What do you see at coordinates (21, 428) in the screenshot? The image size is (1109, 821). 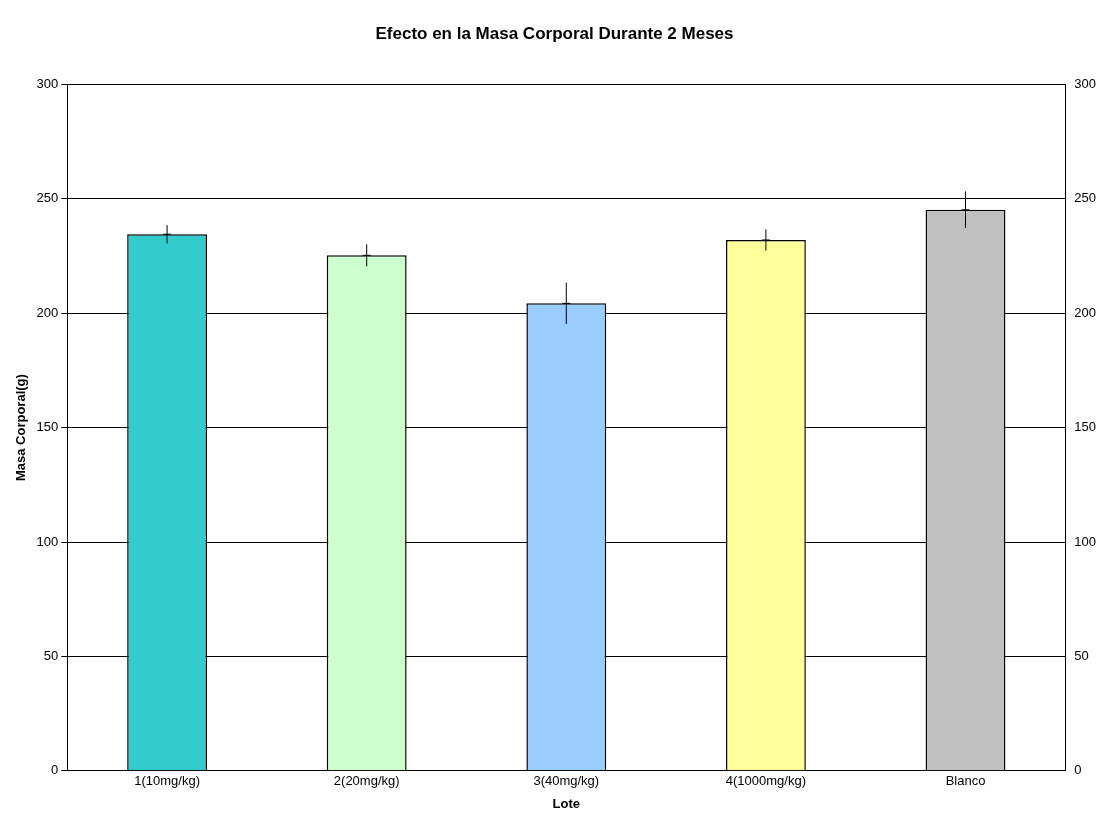 I see `y-axis-title: Masa Corporal(g)` at bounding box center [21, 428].